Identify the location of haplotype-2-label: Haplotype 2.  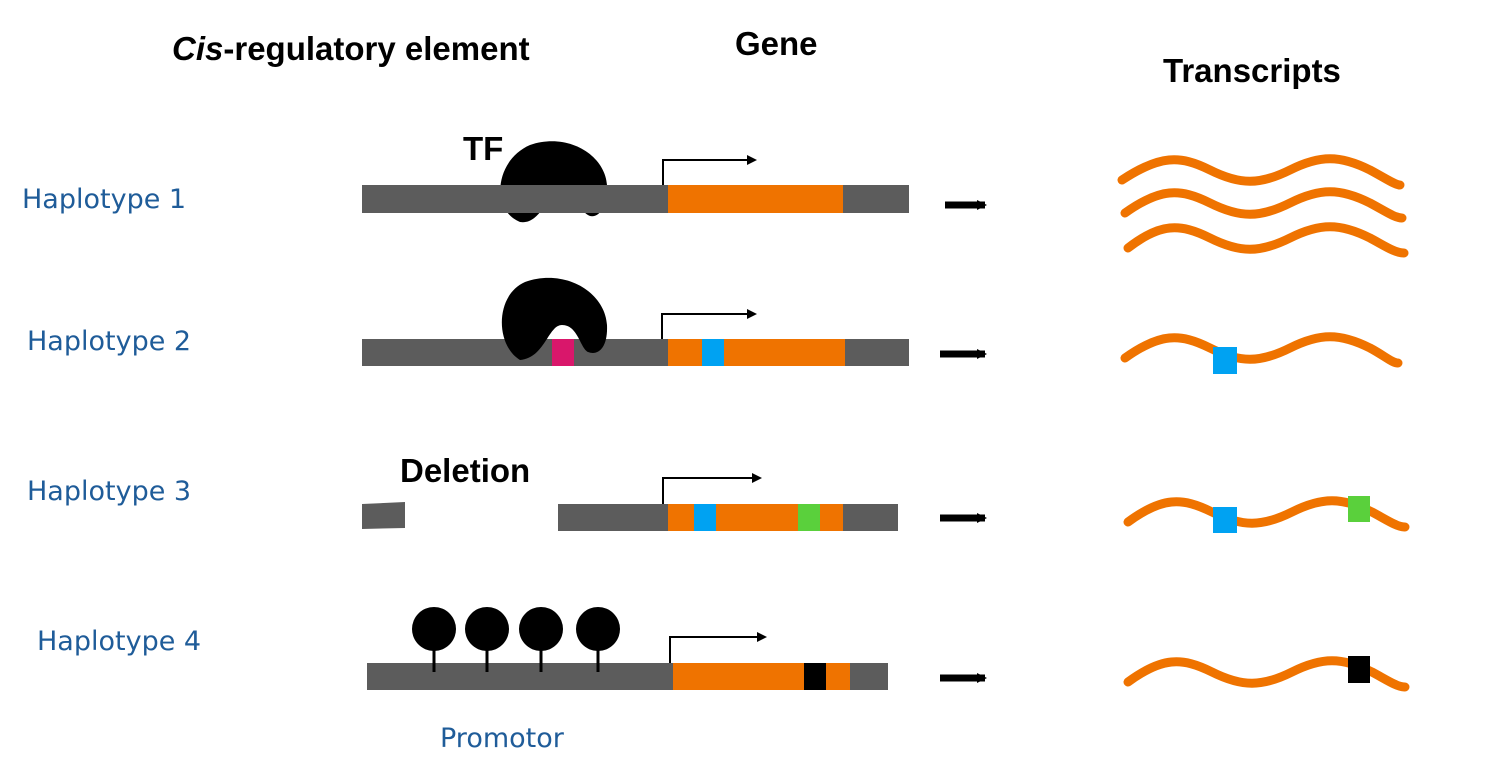
(109, 341).